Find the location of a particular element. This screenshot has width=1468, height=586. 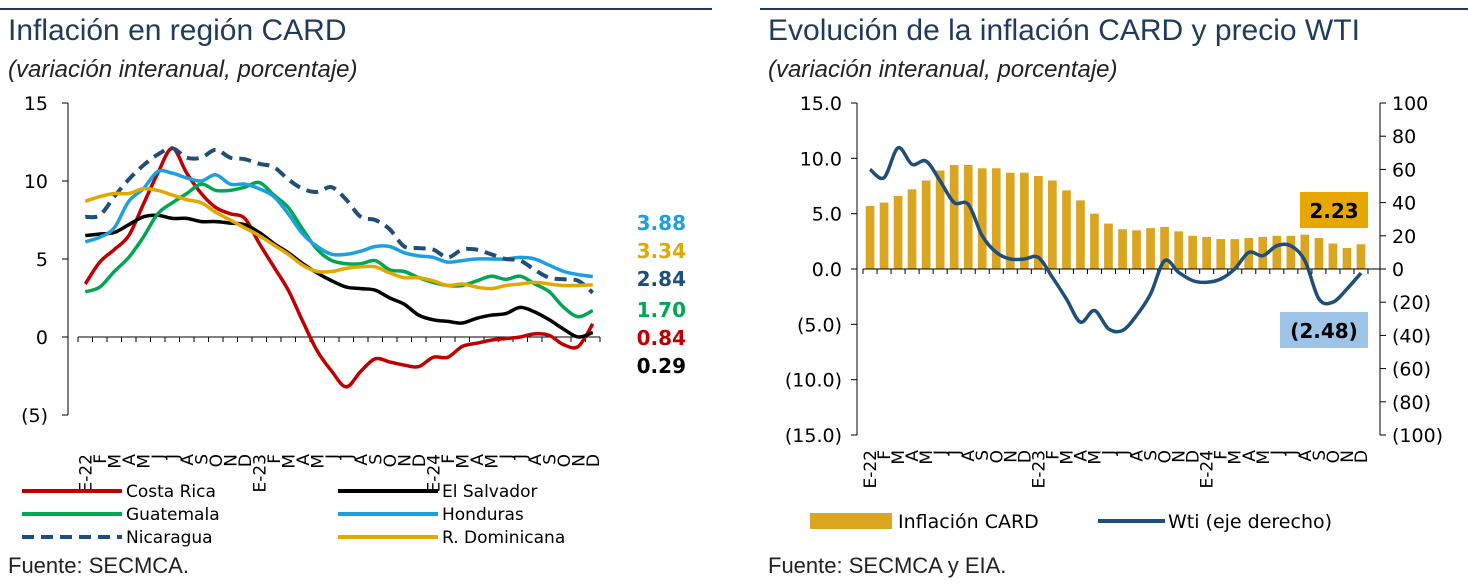

right-chart-subtitle: (variación interanual, porcentaje) is located at coordinates (943, 69).